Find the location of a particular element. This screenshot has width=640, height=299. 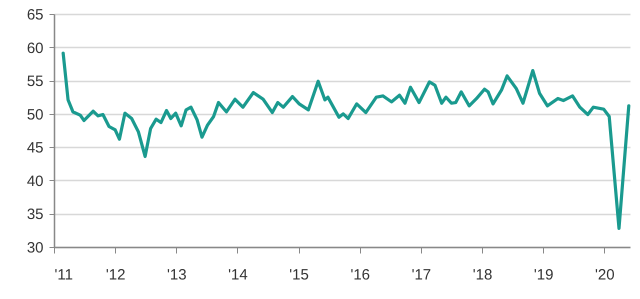

x-tick-label: '14 is located at coordinates (238, 275).